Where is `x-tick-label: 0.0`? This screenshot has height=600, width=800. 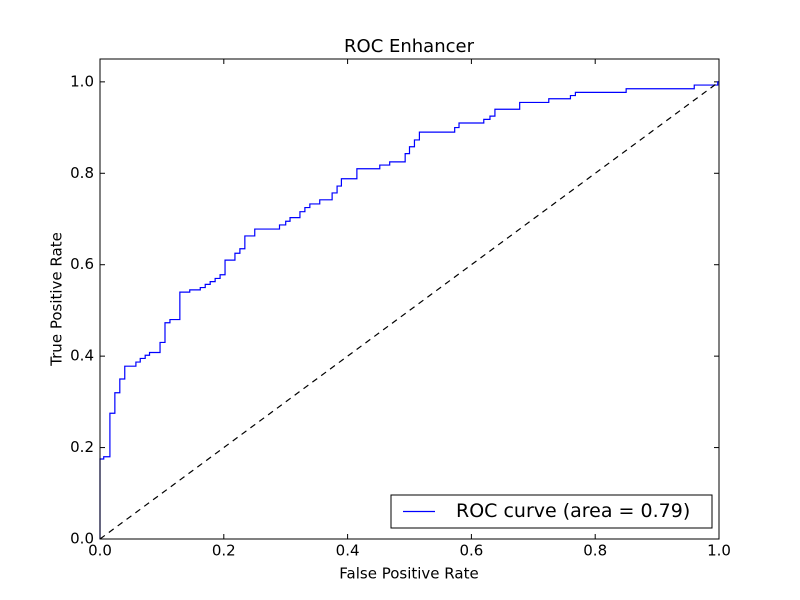
x-tick-label: 0.0 is located at coordinates (100, 551).